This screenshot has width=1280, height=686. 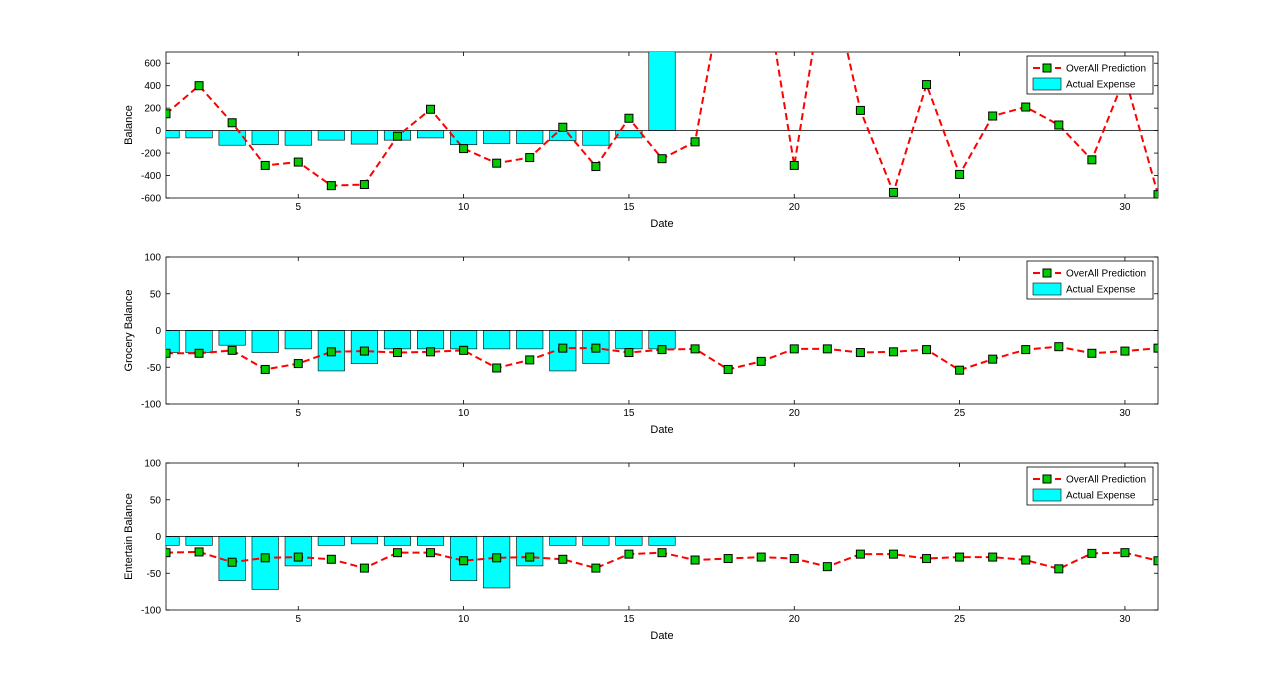 I want to click on y-axis-label: Balance, so click(x=129, y=125).